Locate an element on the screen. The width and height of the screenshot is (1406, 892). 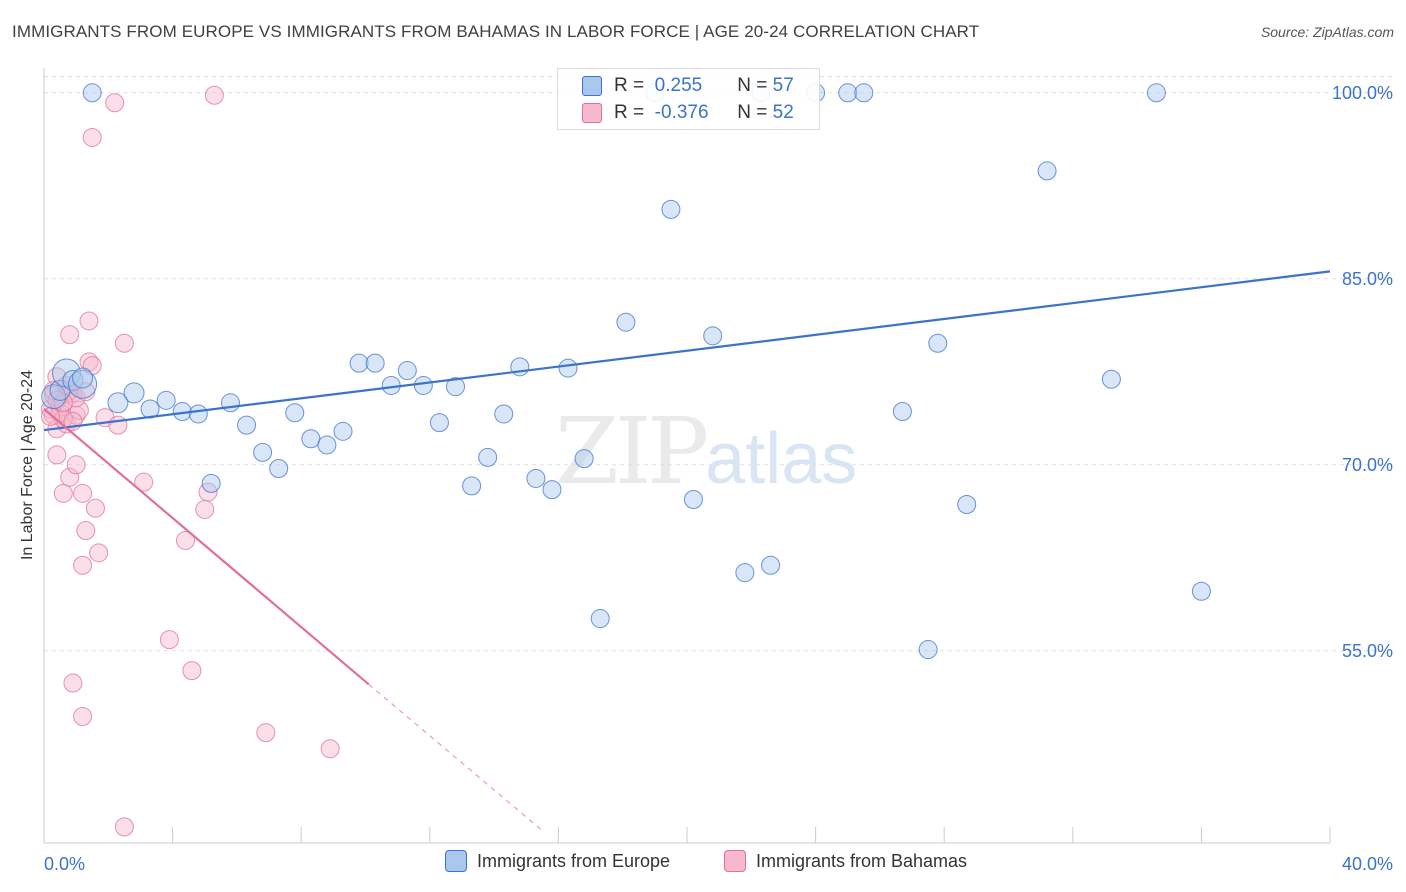
bahamas-r-label: R = is located at coordinates (629, 112).